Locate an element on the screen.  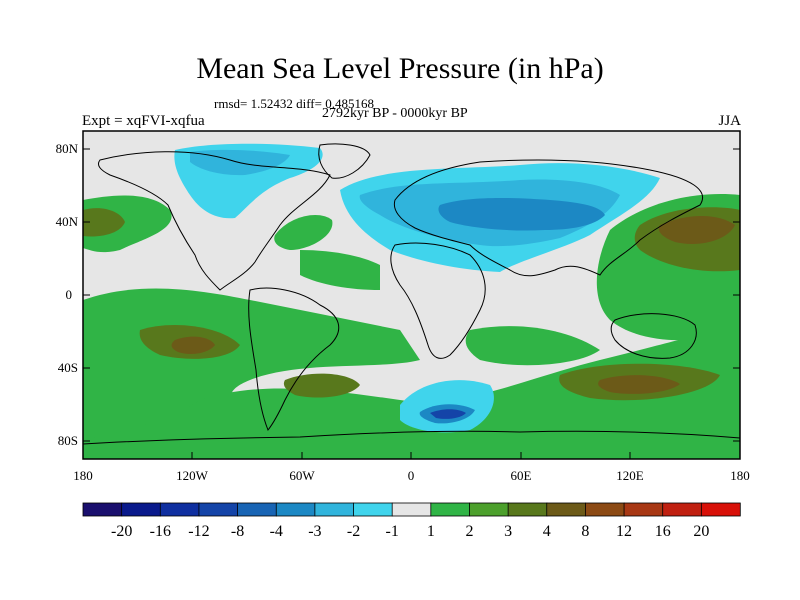
lon-label-180e: 180 is located at coordinates (740, 475).